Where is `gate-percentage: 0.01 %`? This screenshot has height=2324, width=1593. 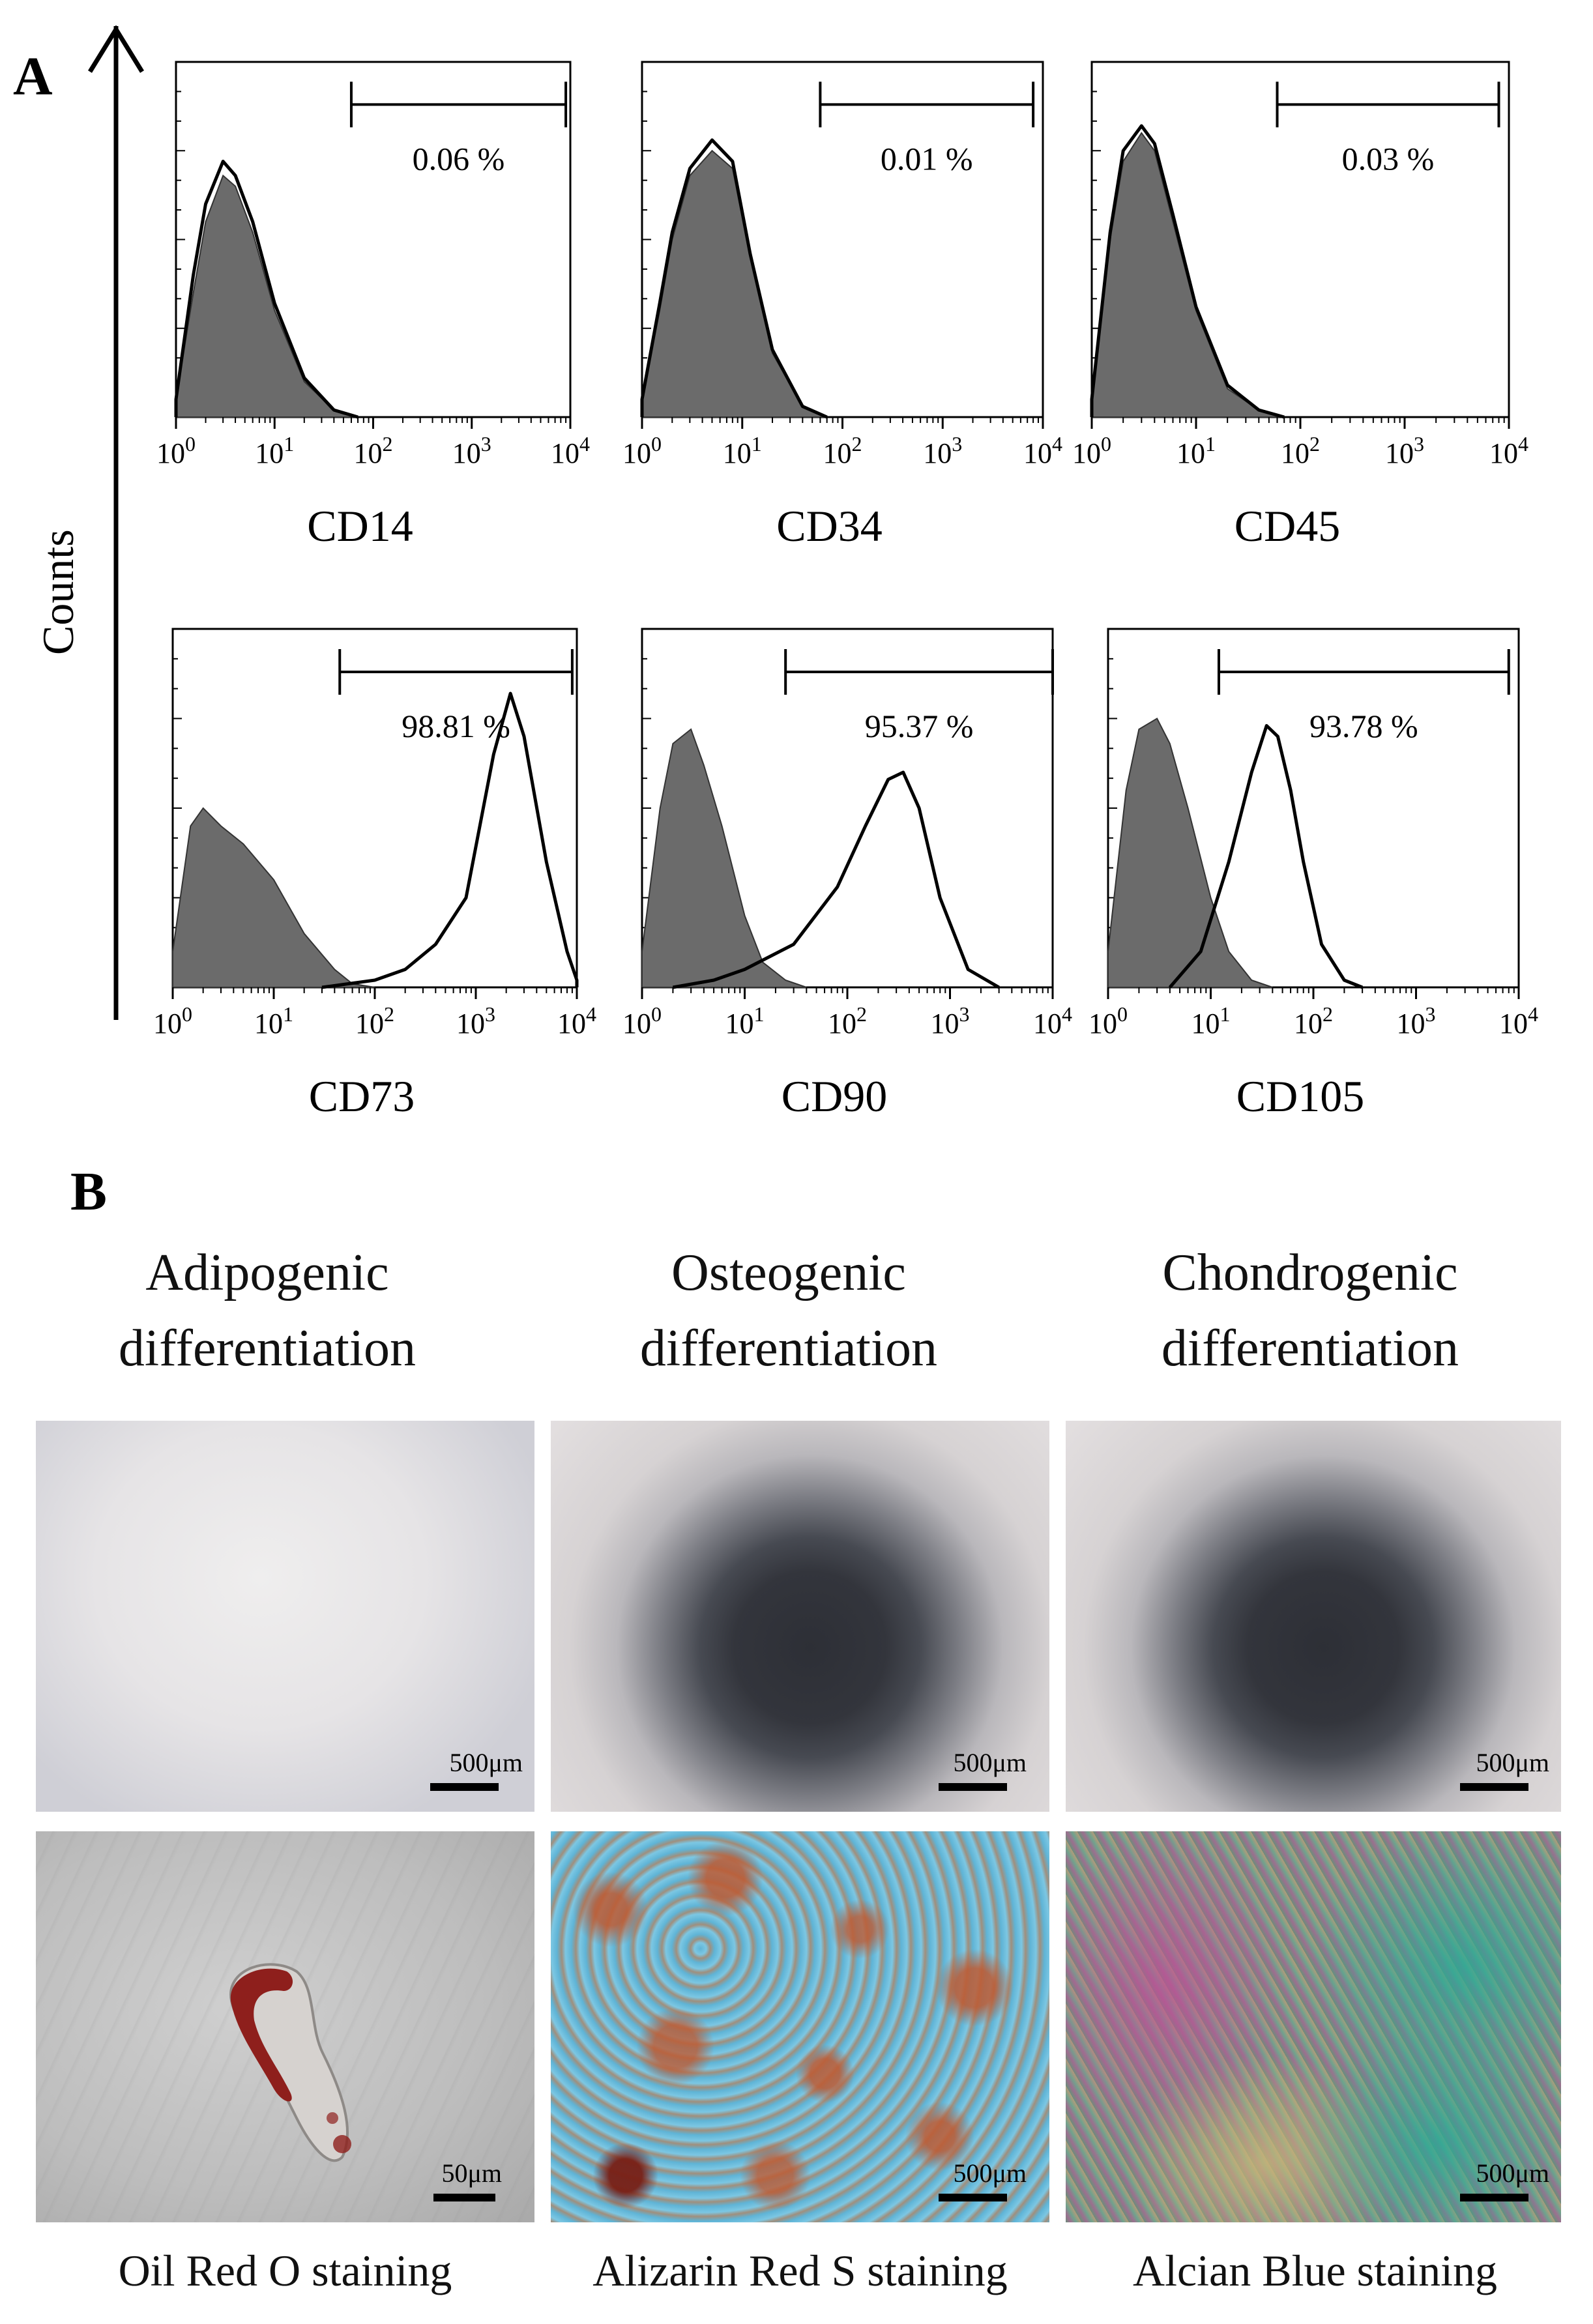 gate-percentage: 0.01 % is located at coordinates (927, 158).